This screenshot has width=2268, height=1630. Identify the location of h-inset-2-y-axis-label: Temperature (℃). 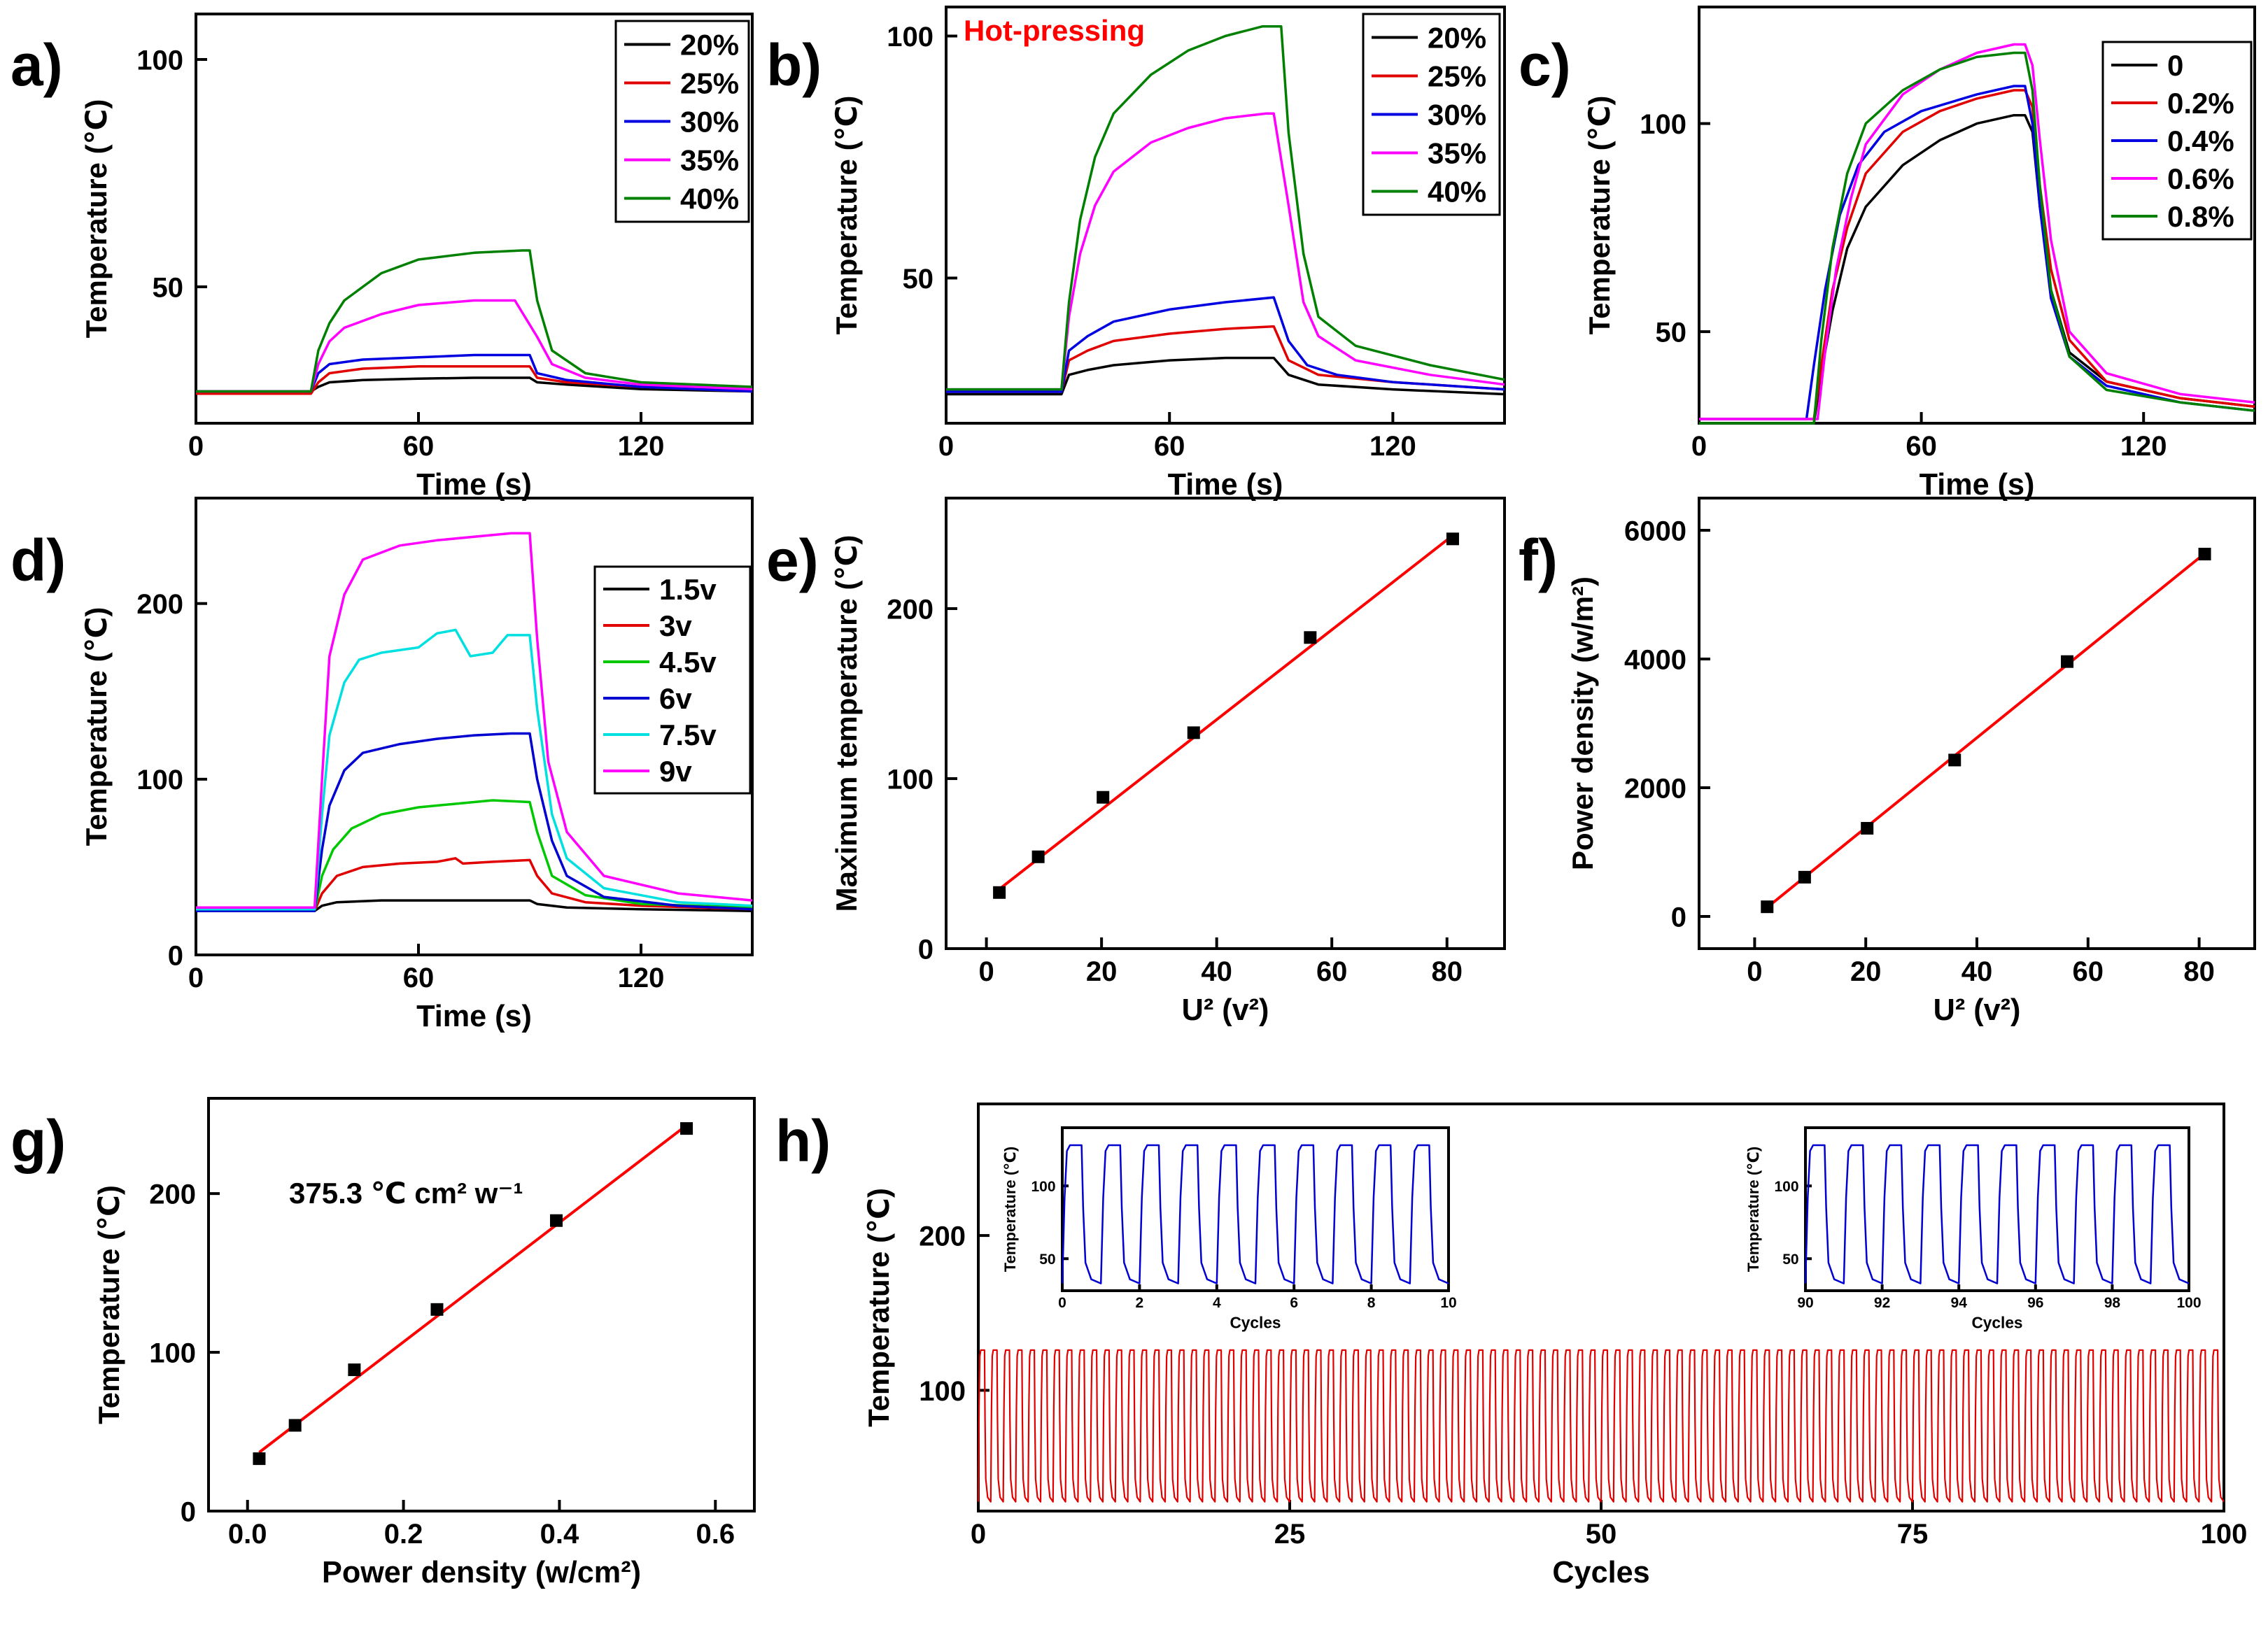
(1753, 1209).